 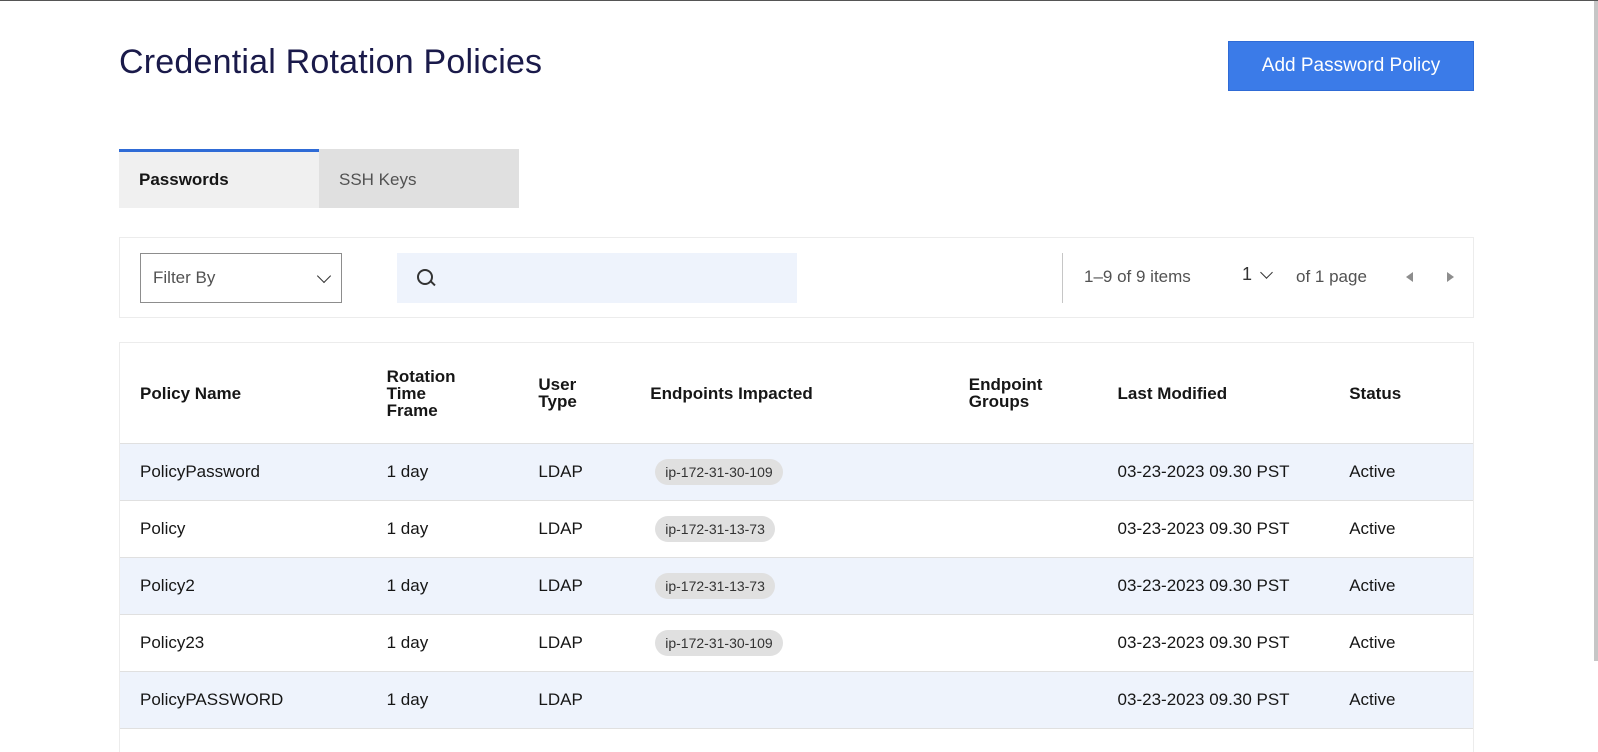 I want to click on column-header-policy-name: Policy Name, so click(x=191, y=393).